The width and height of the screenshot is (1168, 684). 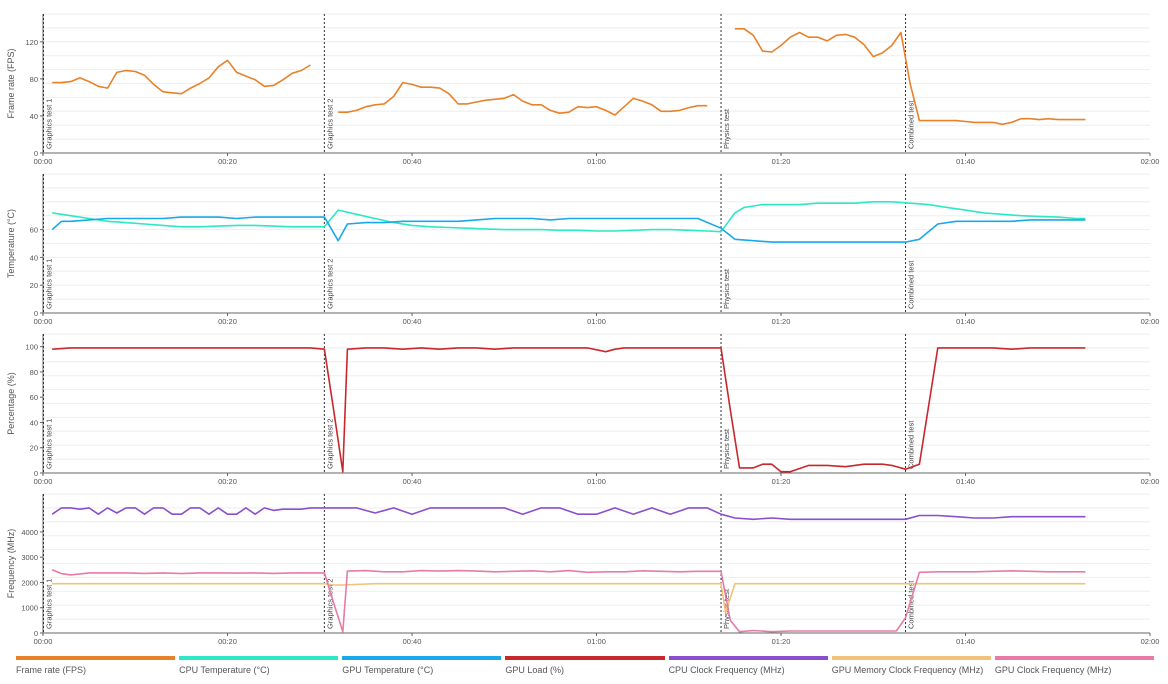 I want to click on y-tick-label: 4000, so click(x=29, y=532).